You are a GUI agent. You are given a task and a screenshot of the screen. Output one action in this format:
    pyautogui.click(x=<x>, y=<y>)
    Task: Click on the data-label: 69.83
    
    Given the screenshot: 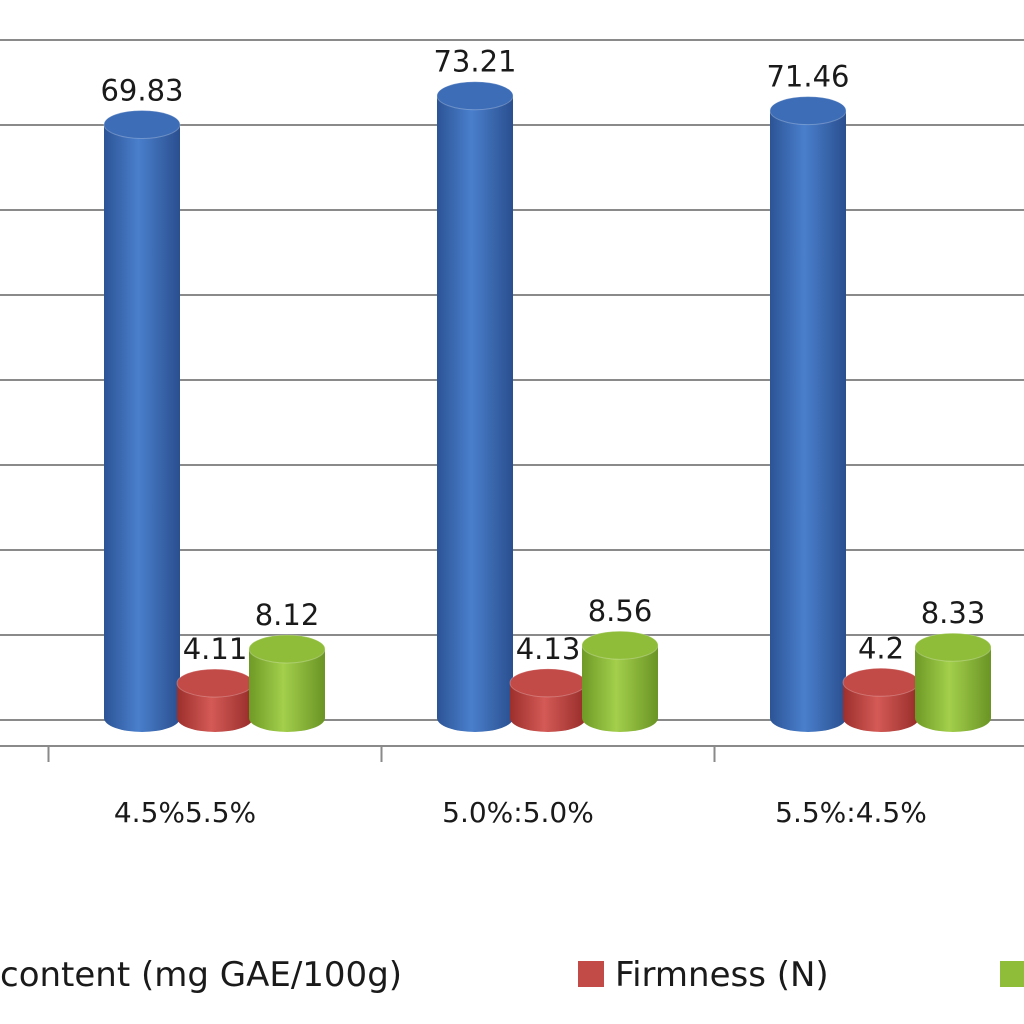 What is the action you would take?
    pyautogui.click(x=141, y=90)
    